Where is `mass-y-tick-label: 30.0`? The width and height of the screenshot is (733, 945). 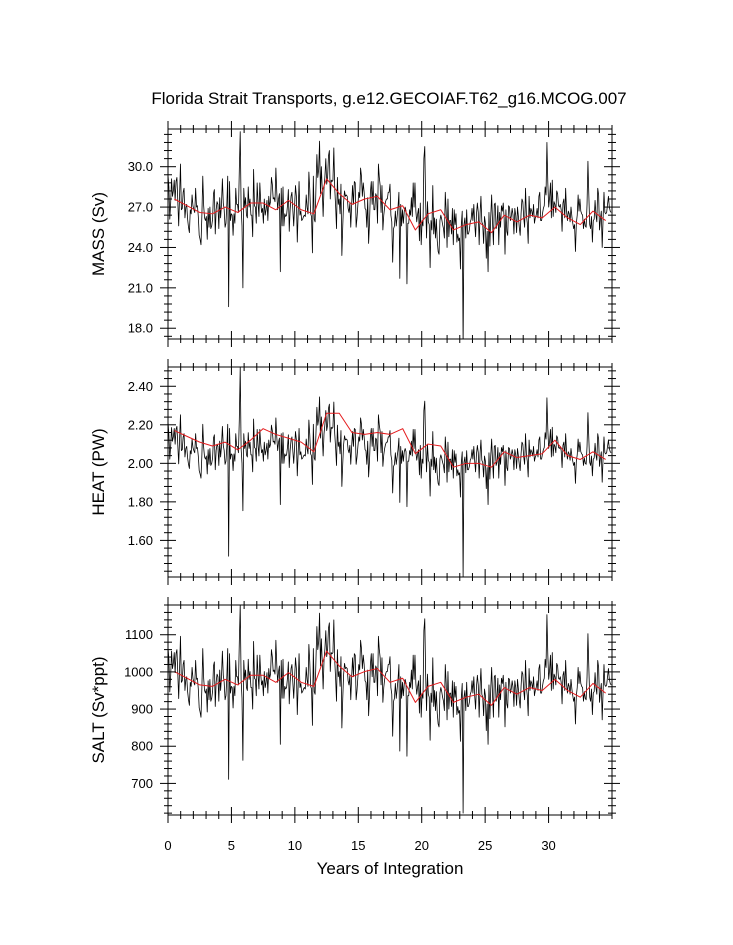 mass-y-tick-label: 30.0 is located at coordinates (140, 166).